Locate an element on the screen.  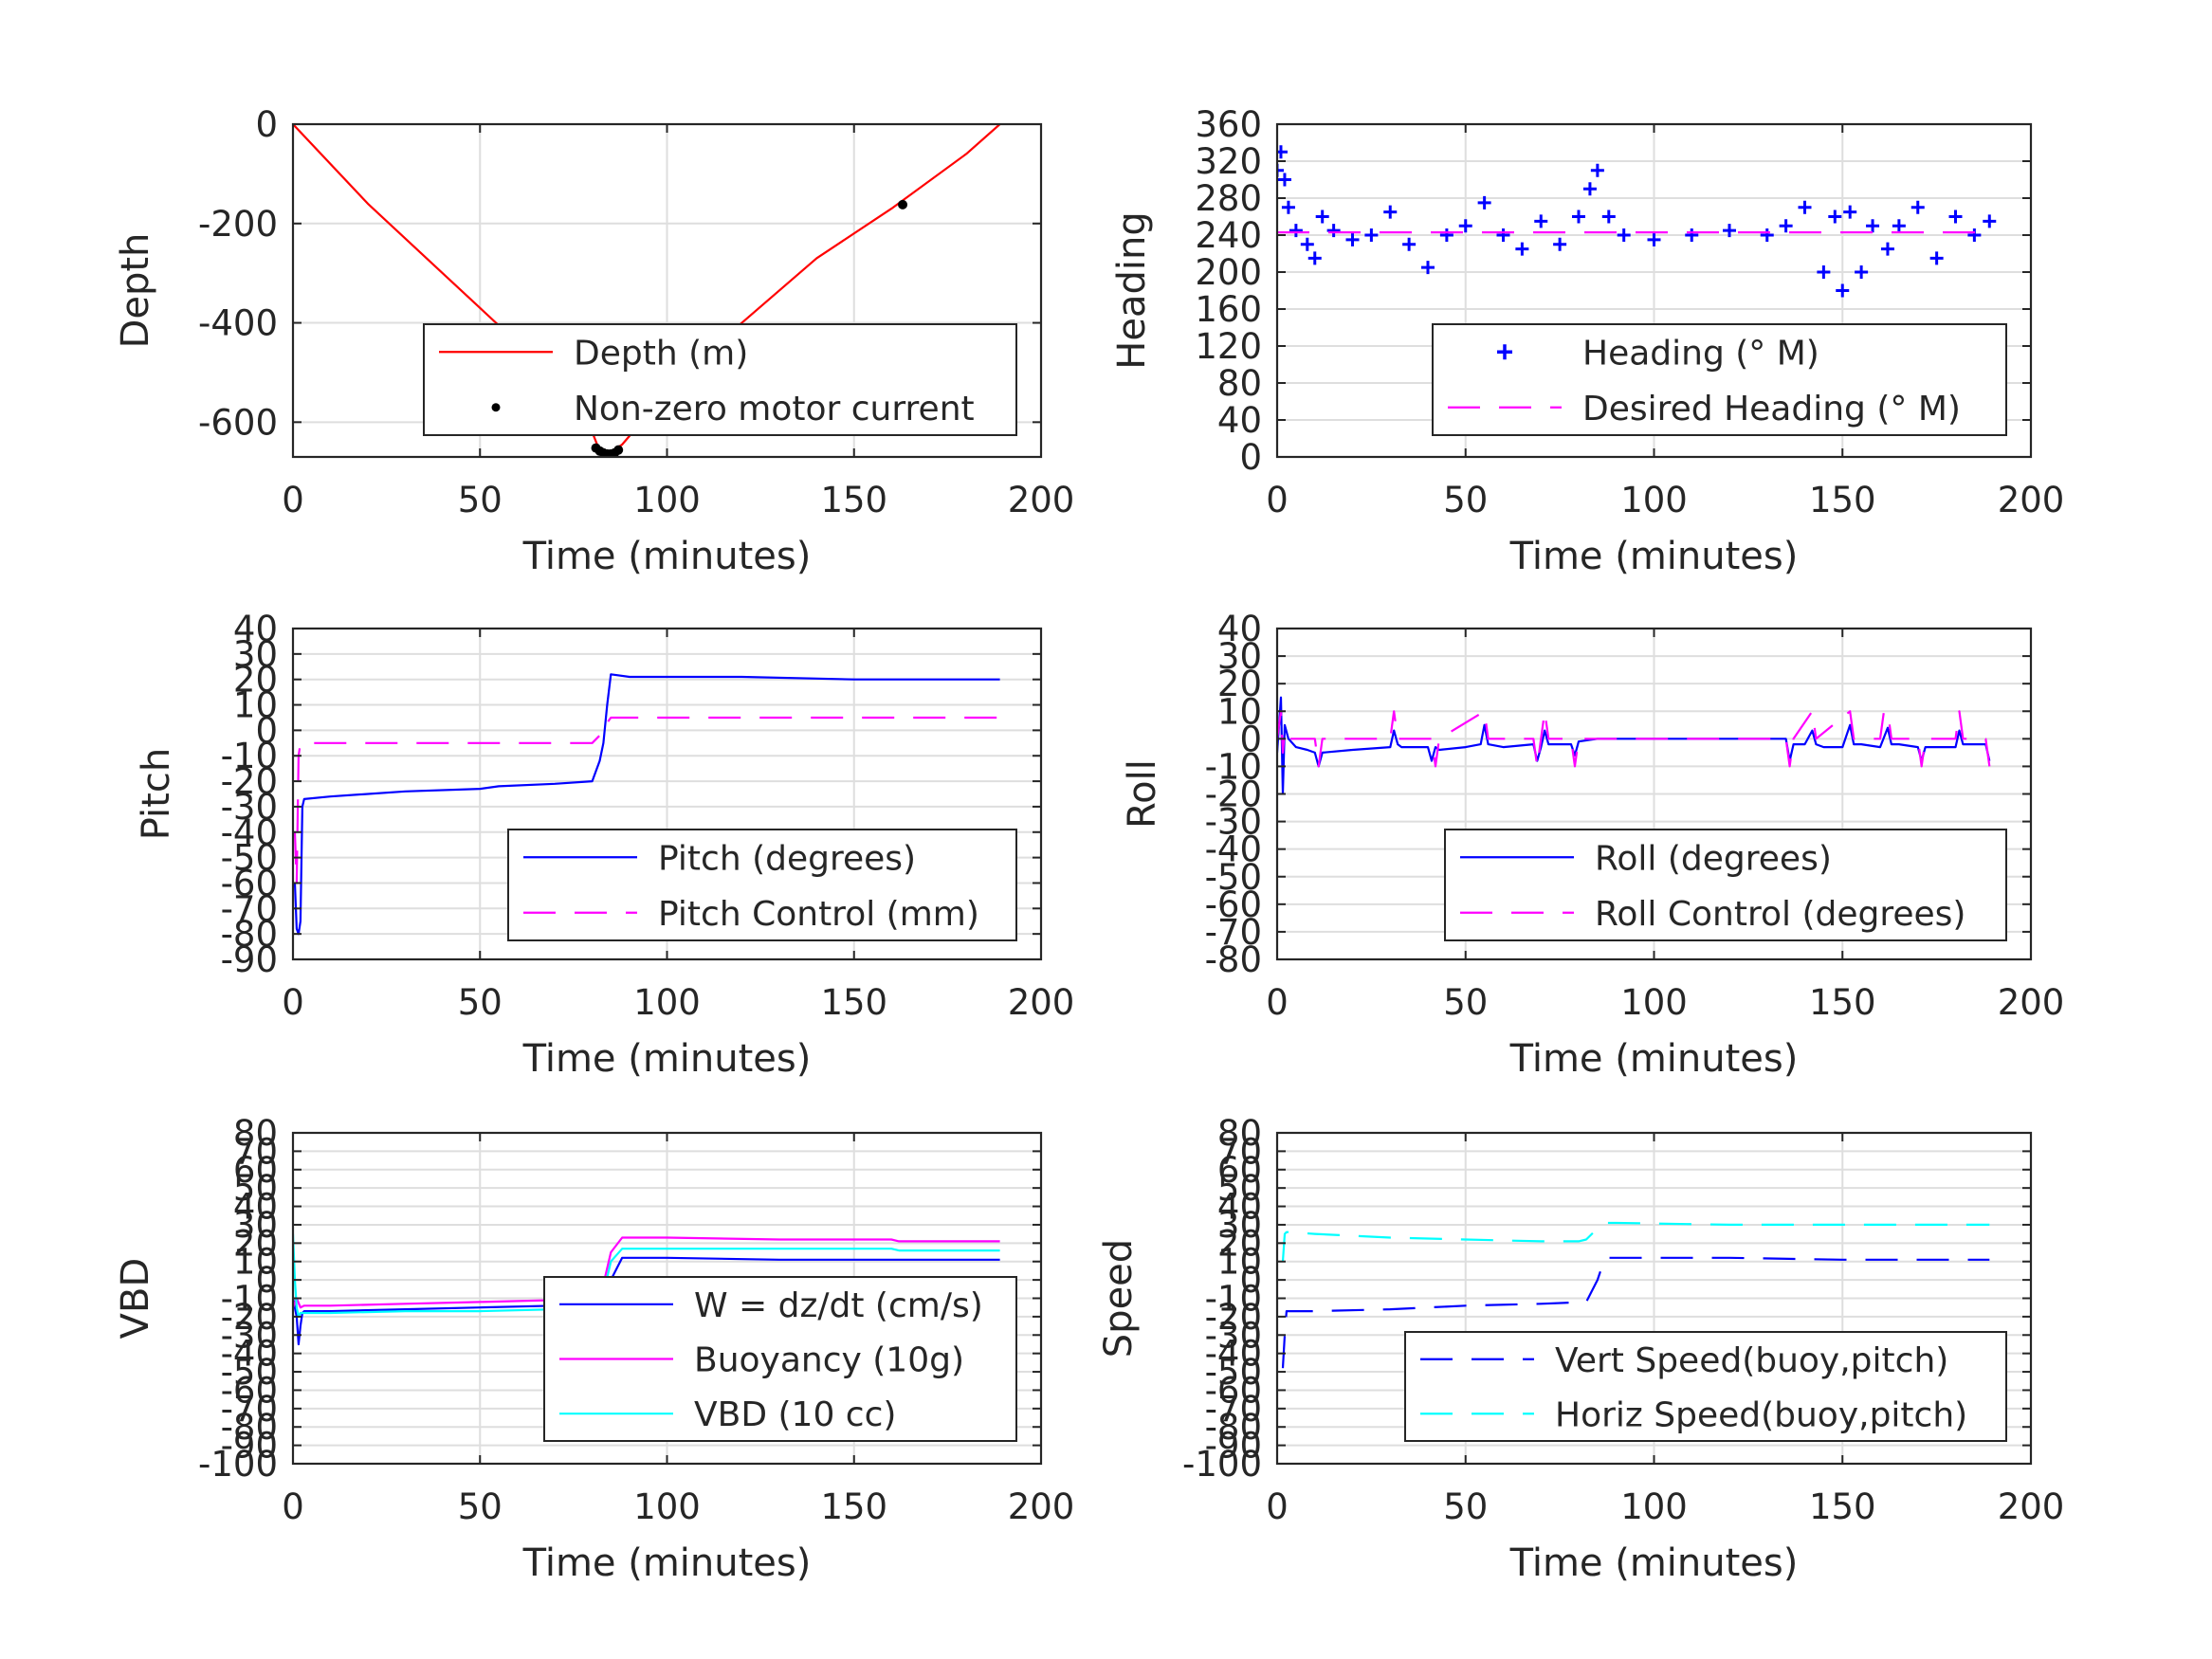
y-tick-label: -400 is located at coordinates (238, 323).